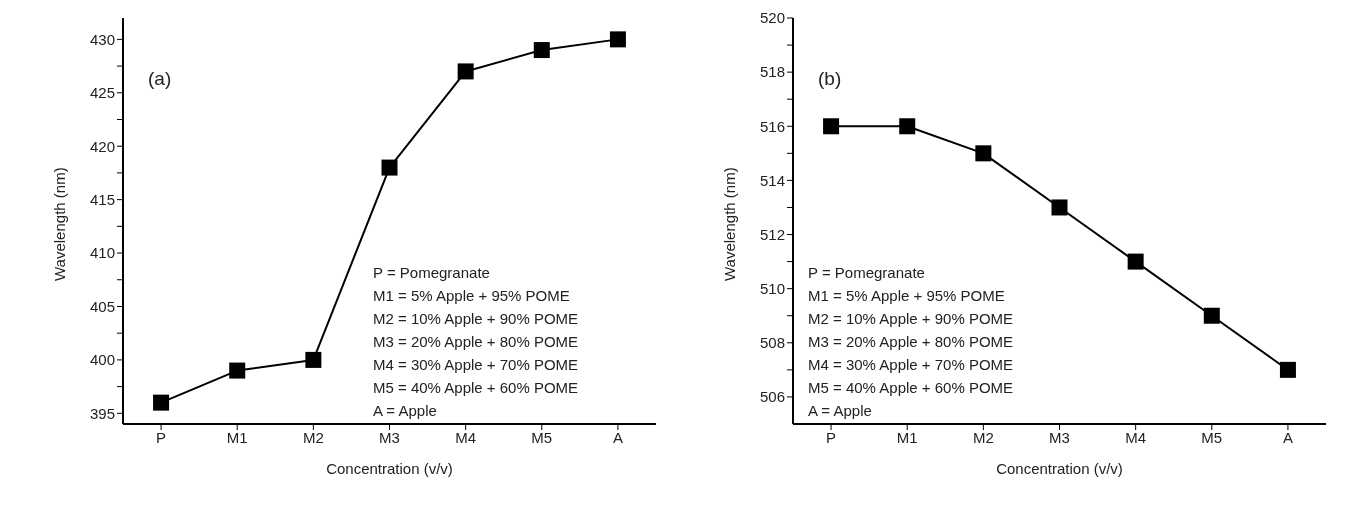 Image resolution: width=1347 pixels, height=512 pixels. What do you see at coordinates (772, 397) in the screenshot?
I see `y-tick-label: 506` at bounding box center [772, 397].